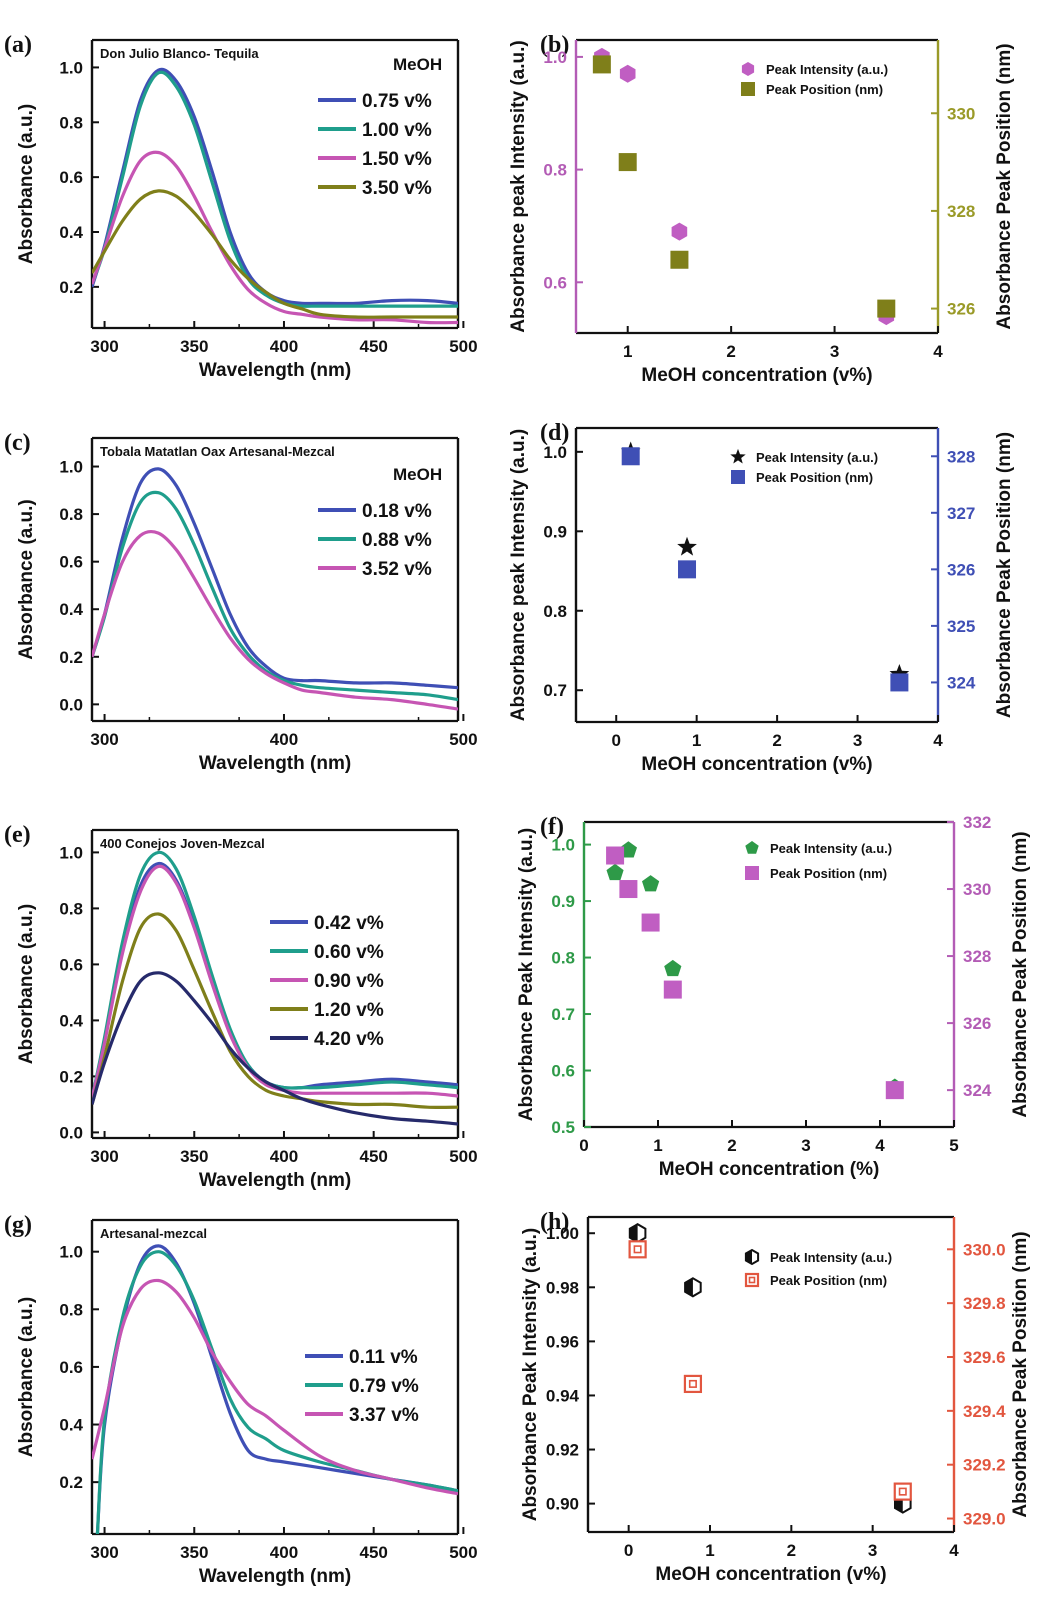 This screenshot has width=1040, height=1599. I want to click on legend-label: 0.75 v%, so click(397, 101).